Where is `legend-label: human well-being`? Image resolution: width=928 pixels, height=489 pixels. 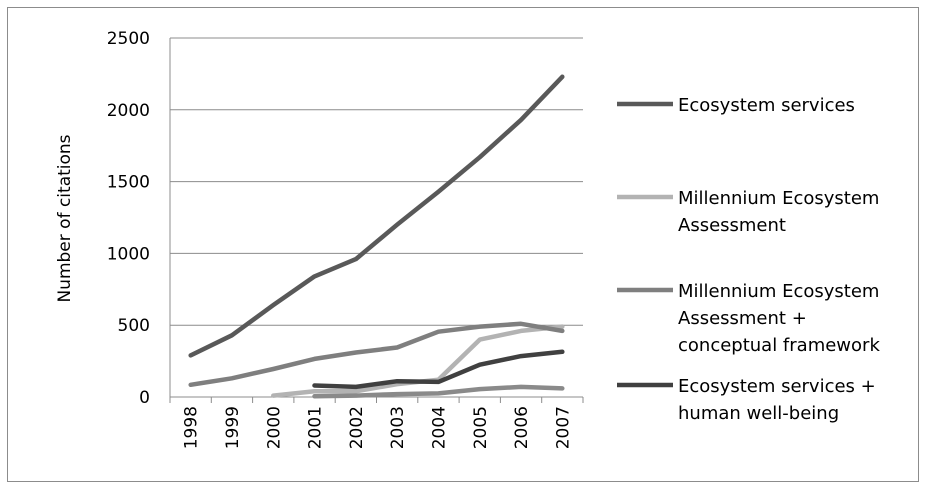
legend-label: human well-being is located at coordinates (758, 413).